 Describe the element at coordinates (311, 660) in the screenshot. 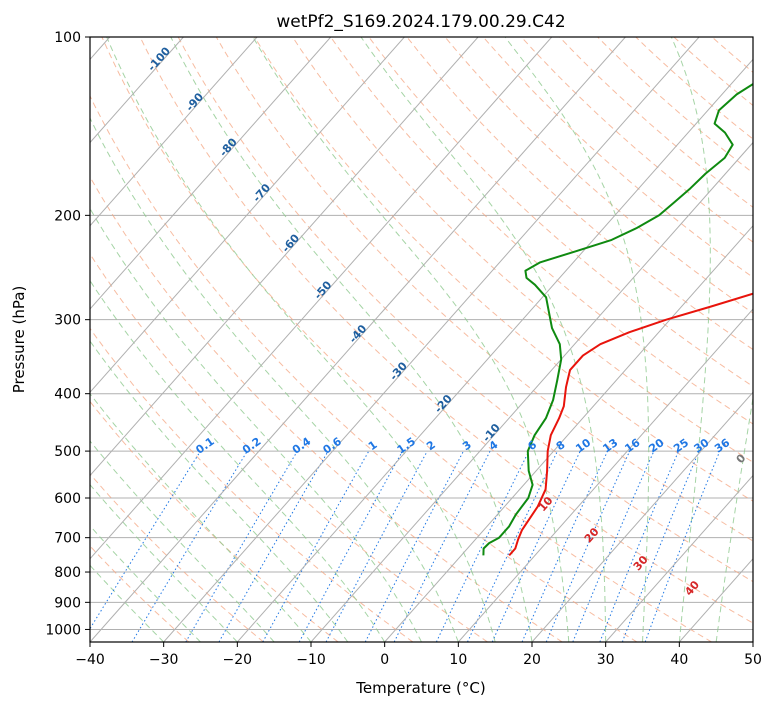

I see `x-tick-label: −10` at that location.